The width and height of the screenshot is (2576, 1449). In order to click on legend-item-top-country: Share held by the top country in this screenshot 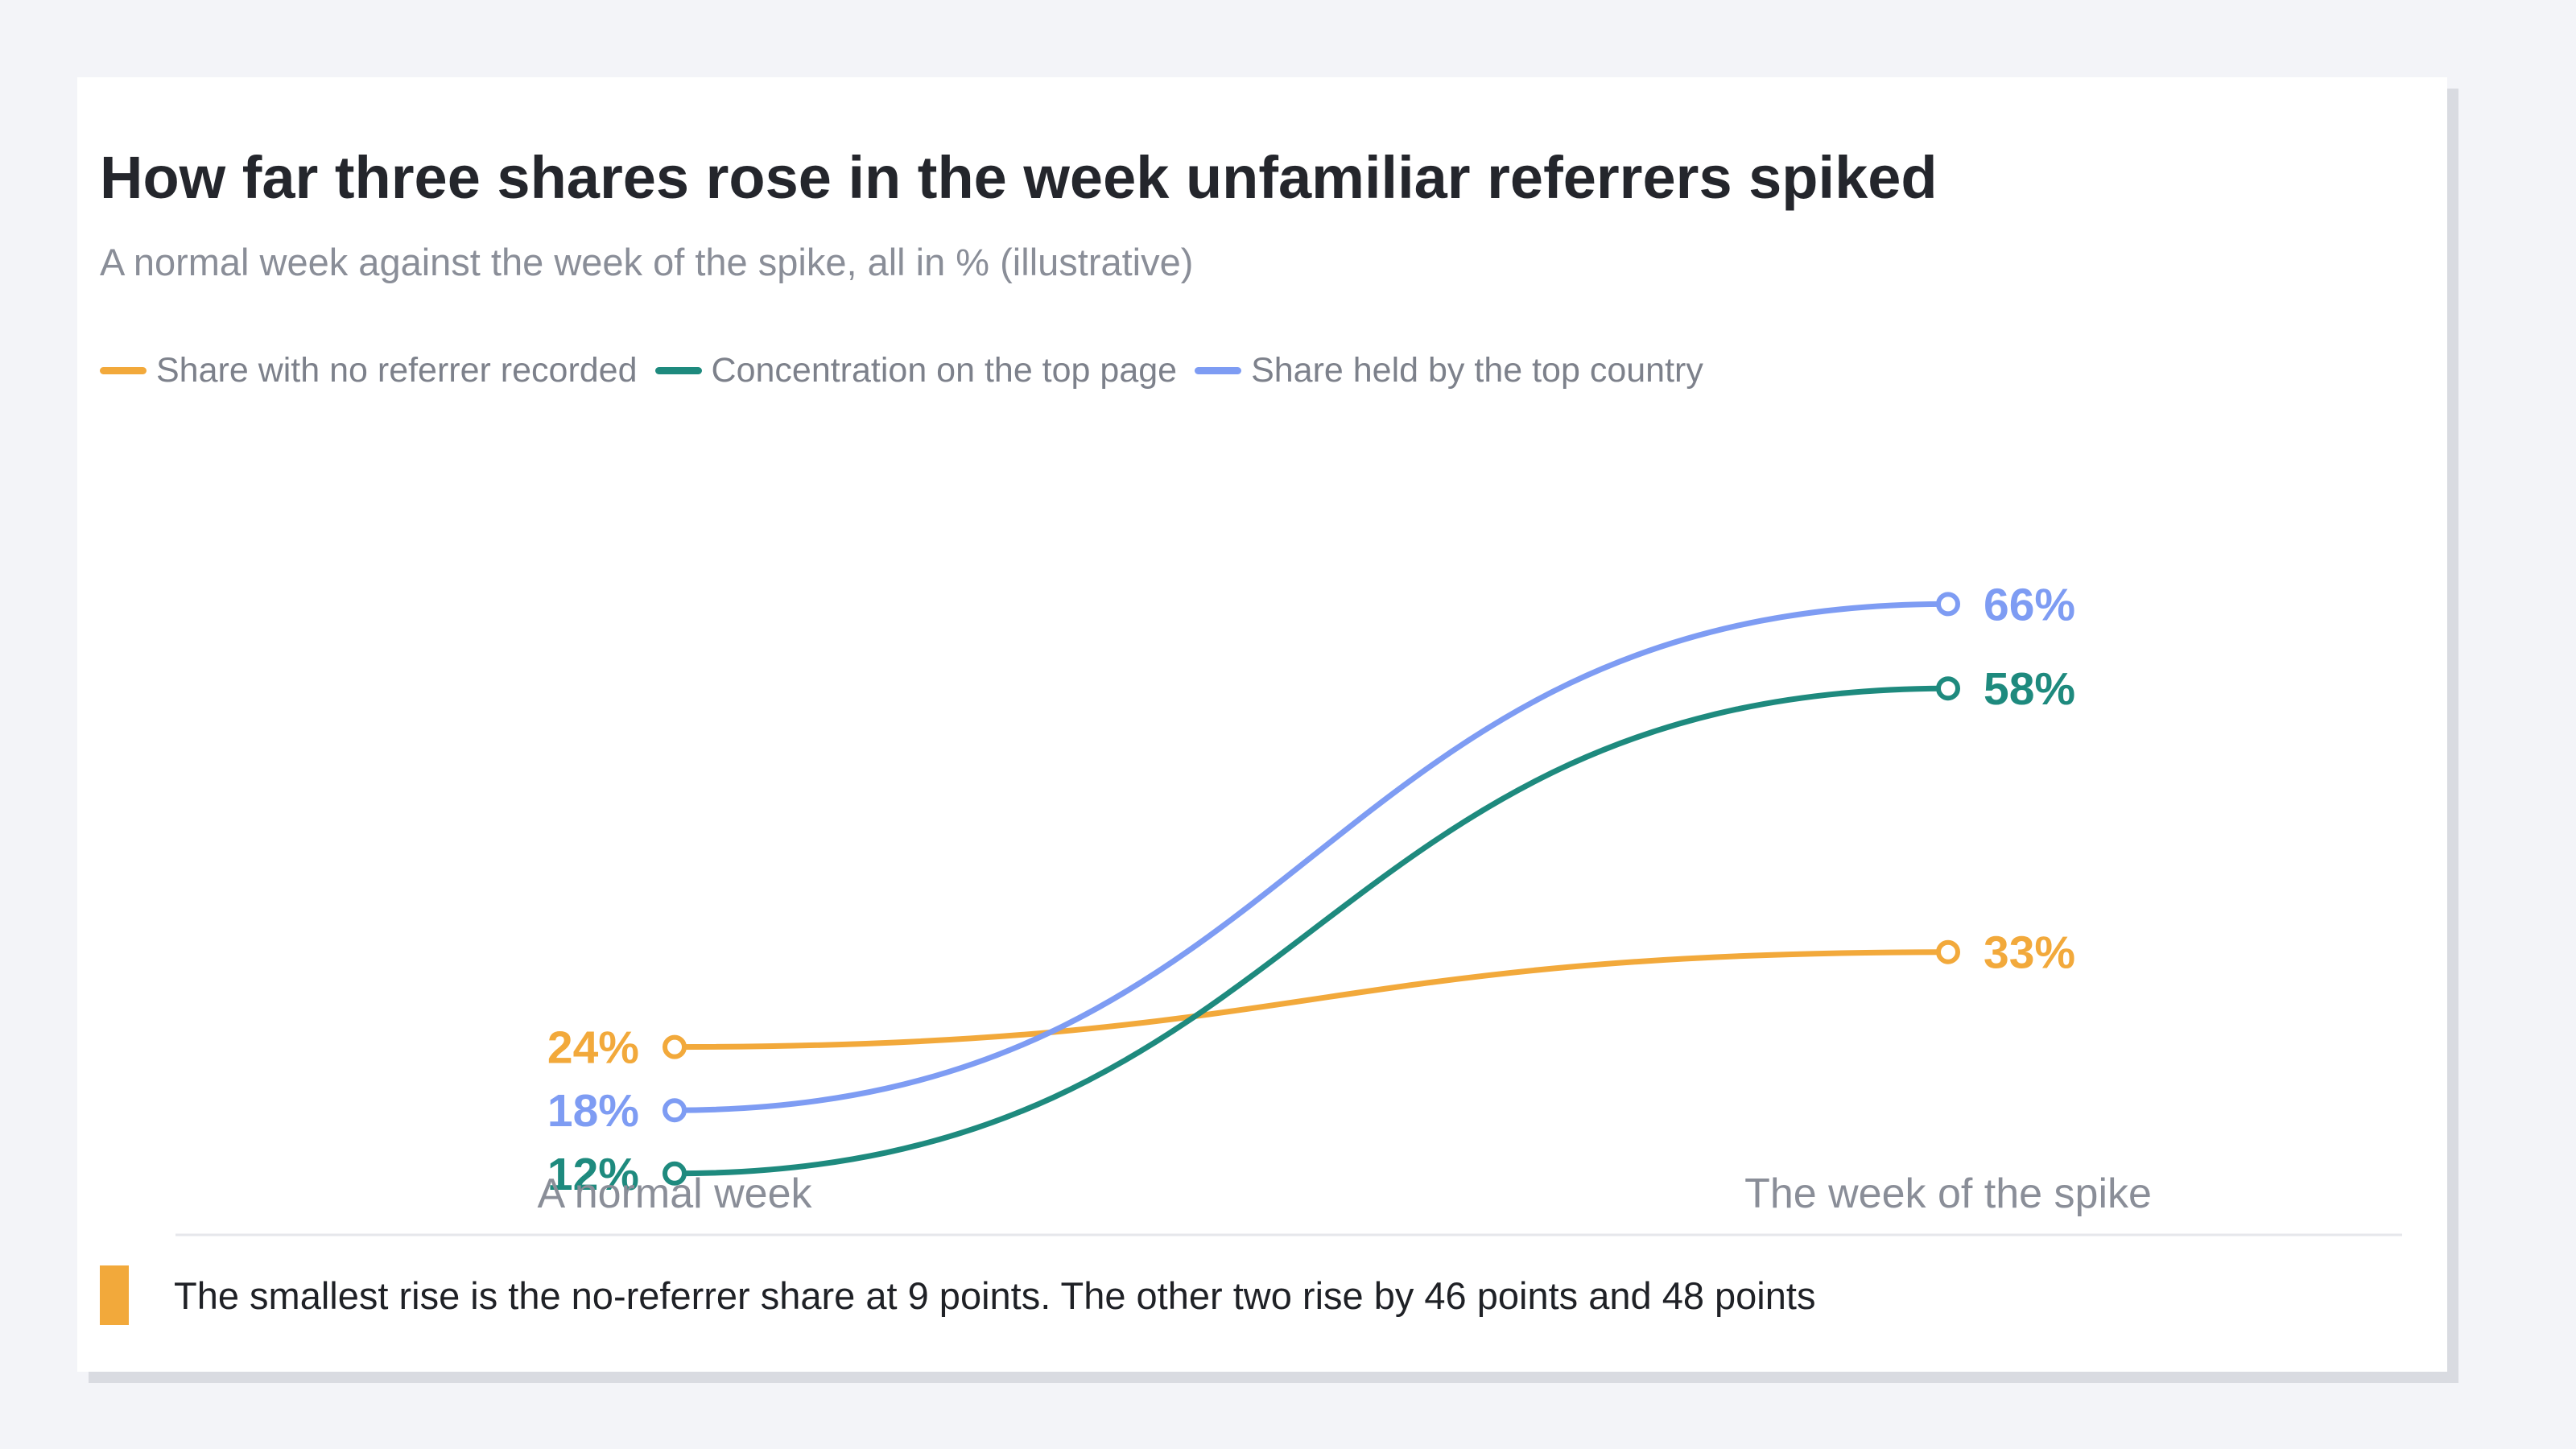, I will do `click(1449, 370)`.